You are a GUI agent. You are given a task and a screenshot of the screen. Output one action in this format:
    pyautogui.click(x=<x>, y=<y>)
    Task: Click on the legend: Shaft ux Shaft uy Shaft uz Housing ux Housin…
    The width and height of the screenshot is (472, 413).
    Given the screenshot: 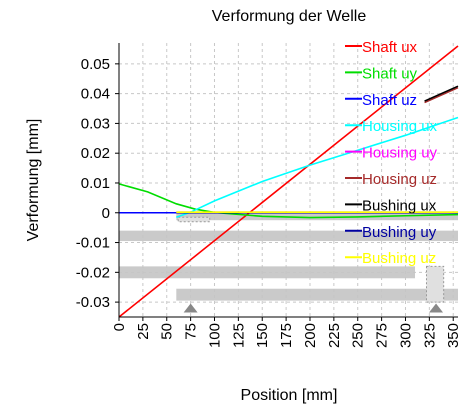 What is the action you would take?
    pyautogui.click(x=391, y=153)
    